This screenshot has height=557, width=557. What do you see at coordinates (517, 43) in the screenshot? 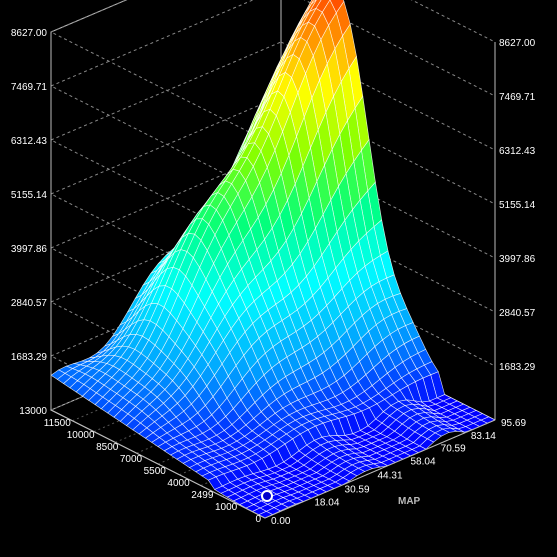
I see `z-tick-label-right: 8627.00` at bounding box center [517, 43].